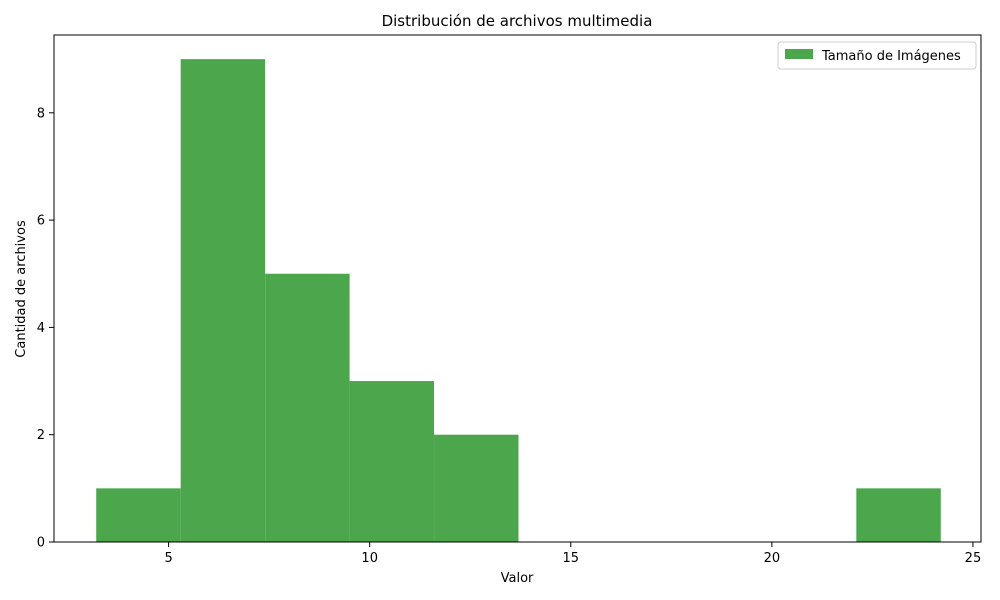 The height and width of the screenshot is (600, 1000). I want to click on x-axis-ticks: 5 10 15 20 25, so click(572, 554).